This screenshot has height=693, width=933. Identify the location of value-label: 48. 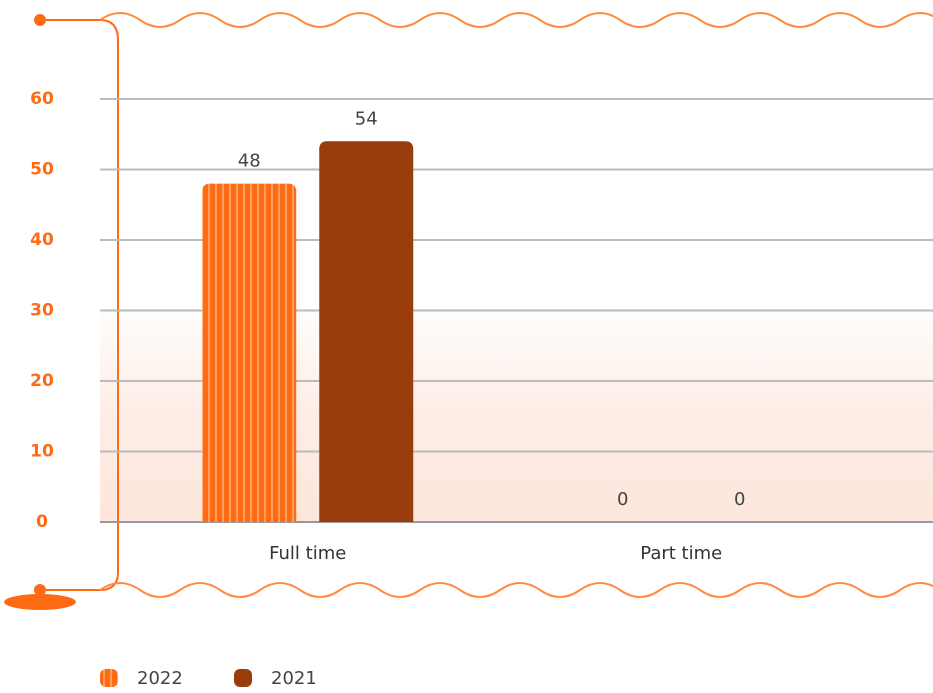
(249, 161).